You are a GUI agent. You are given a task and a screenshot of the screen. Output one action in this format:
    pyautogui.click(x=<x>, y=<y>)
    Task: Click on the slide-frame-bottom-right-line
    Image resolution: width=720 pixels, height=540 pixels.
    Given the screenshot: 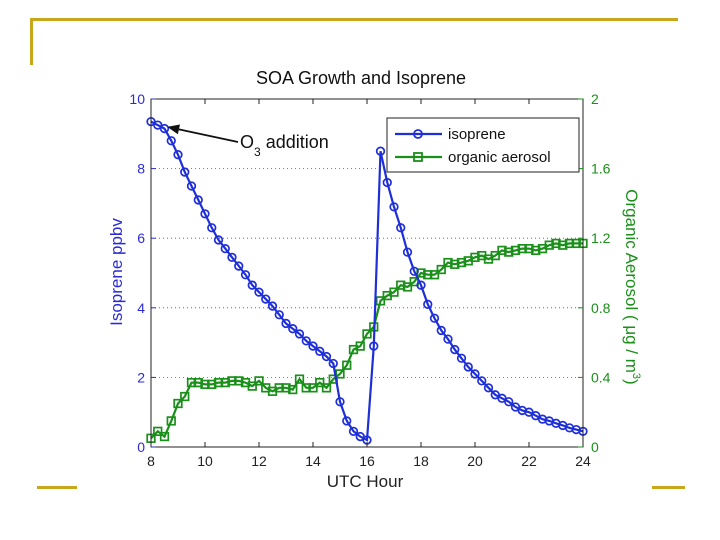 What is the action you would take?
    pyautogui.click(x=668, y=487)
    